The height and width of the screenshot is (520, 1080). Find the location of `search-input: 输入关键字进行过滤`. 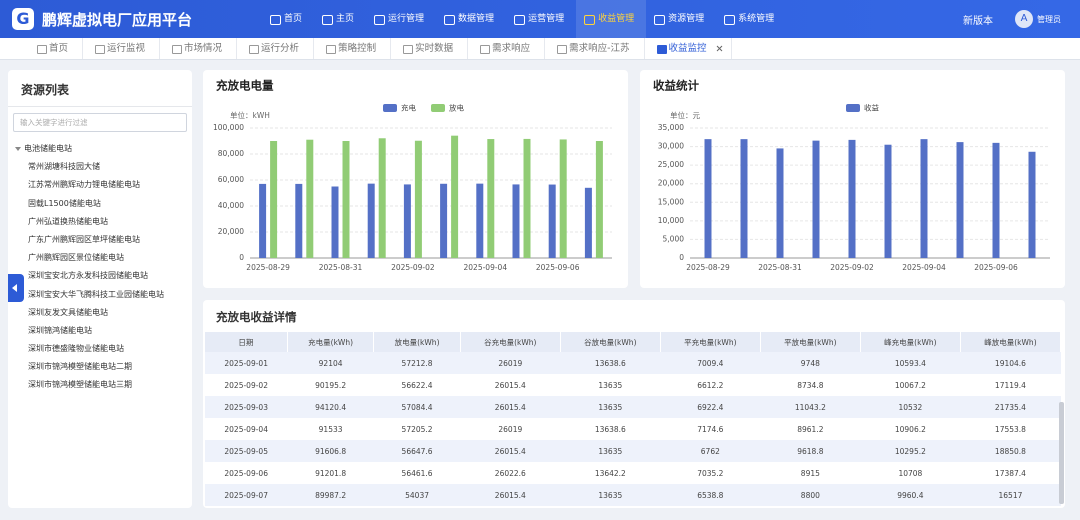

search-input: 输入关键字进行过滤 is located at coordinates (100, 122).